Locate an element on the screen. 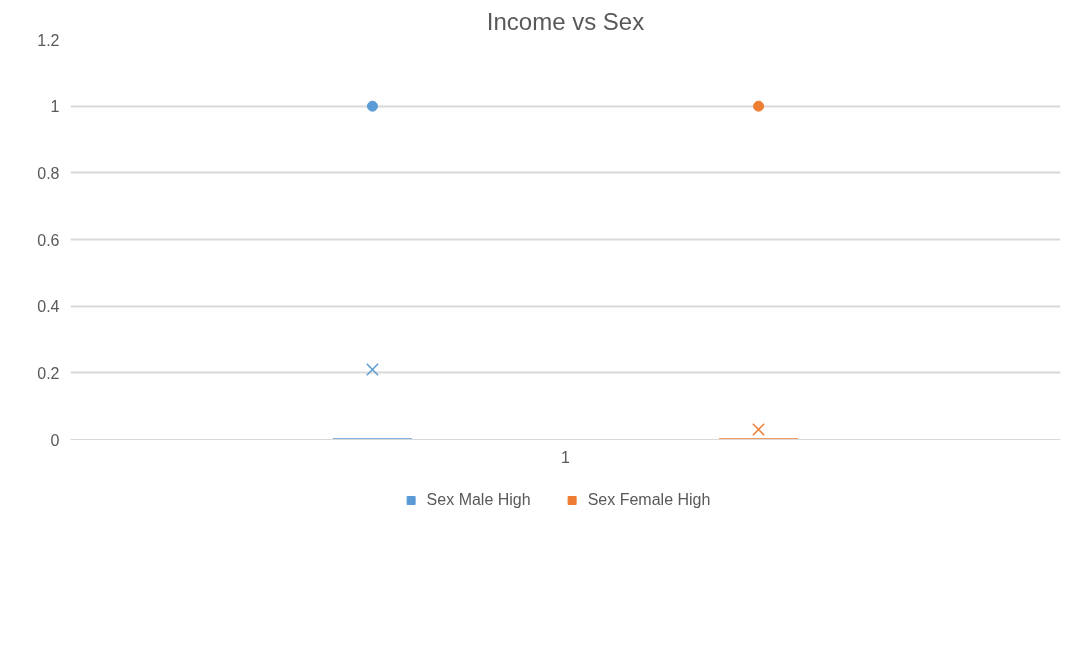 The image size is (1086, 651). y-tick-label: 0.4 is located at coordinates (48, 307).